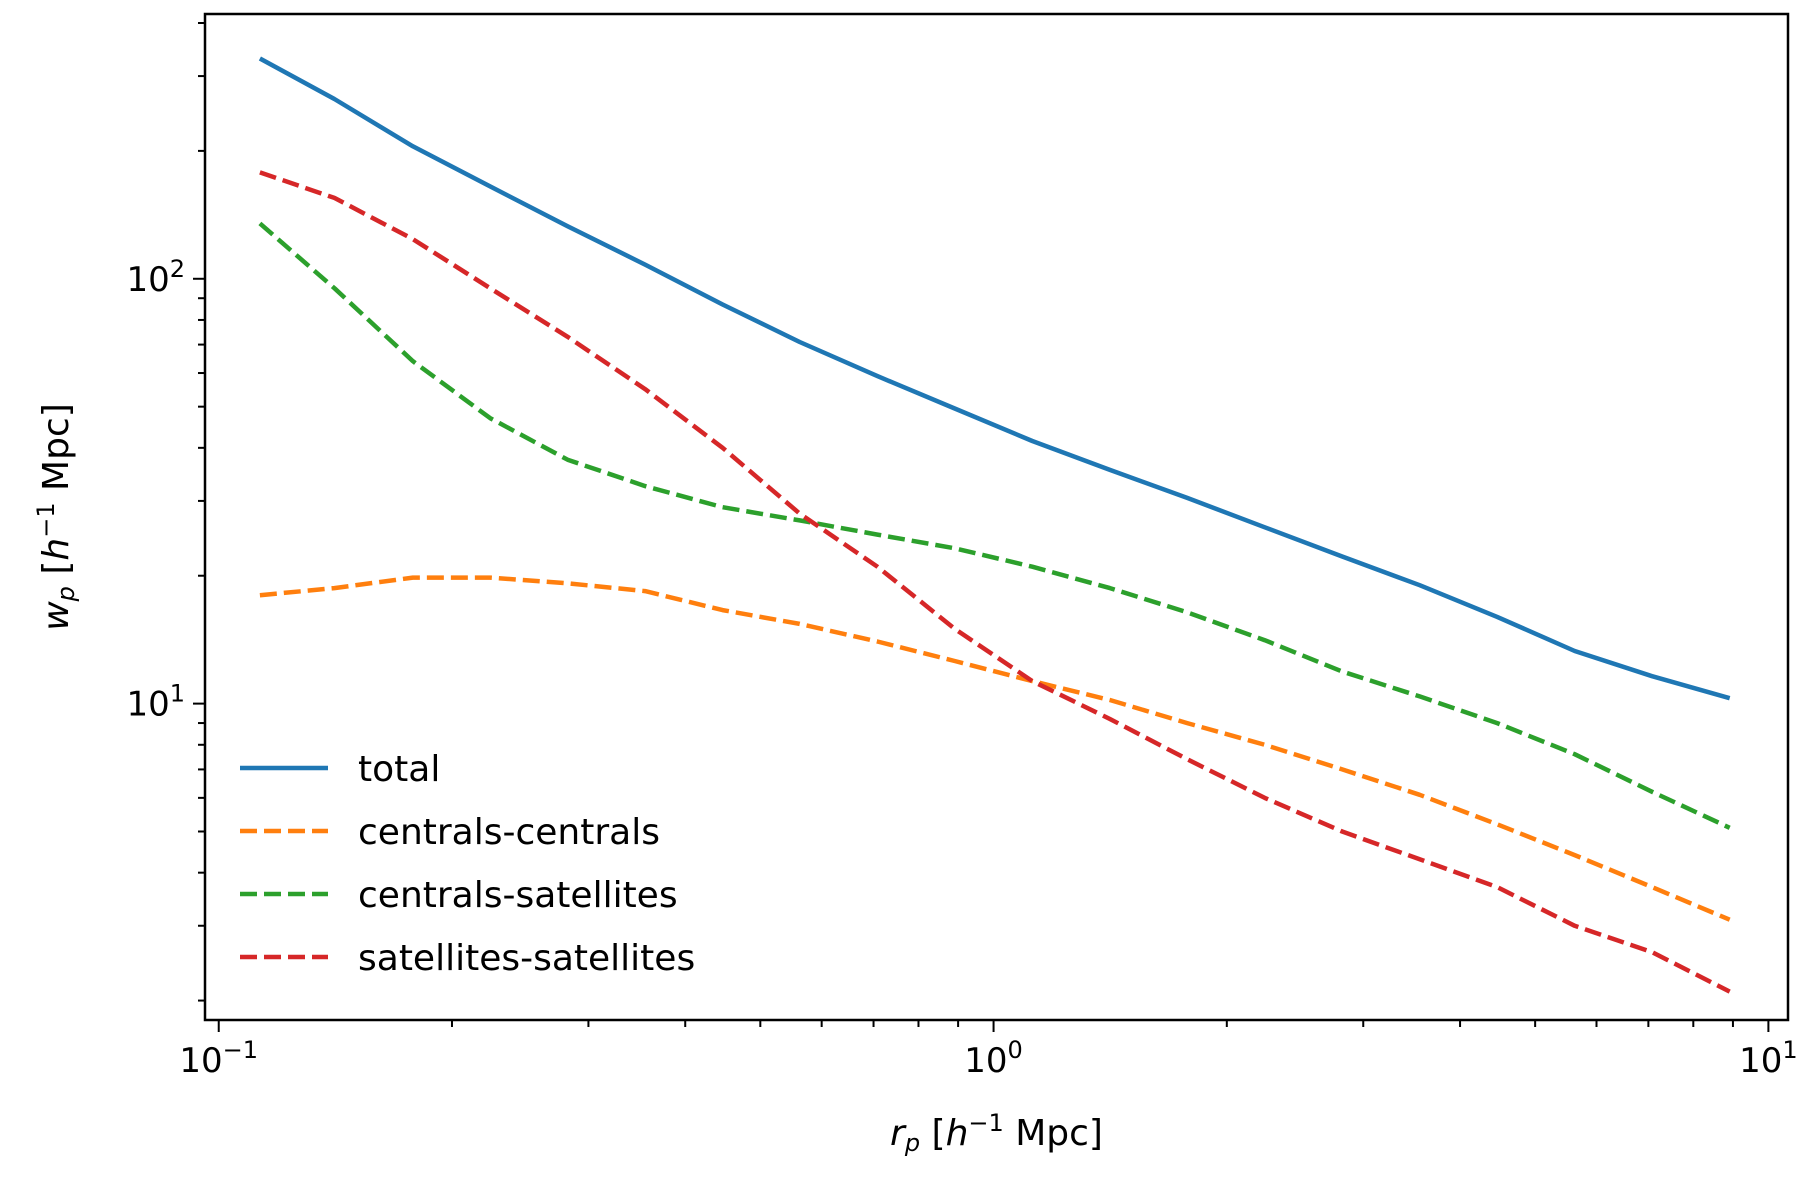  I want to click on x-tick-label: 10¹, so click(1768, 1058).